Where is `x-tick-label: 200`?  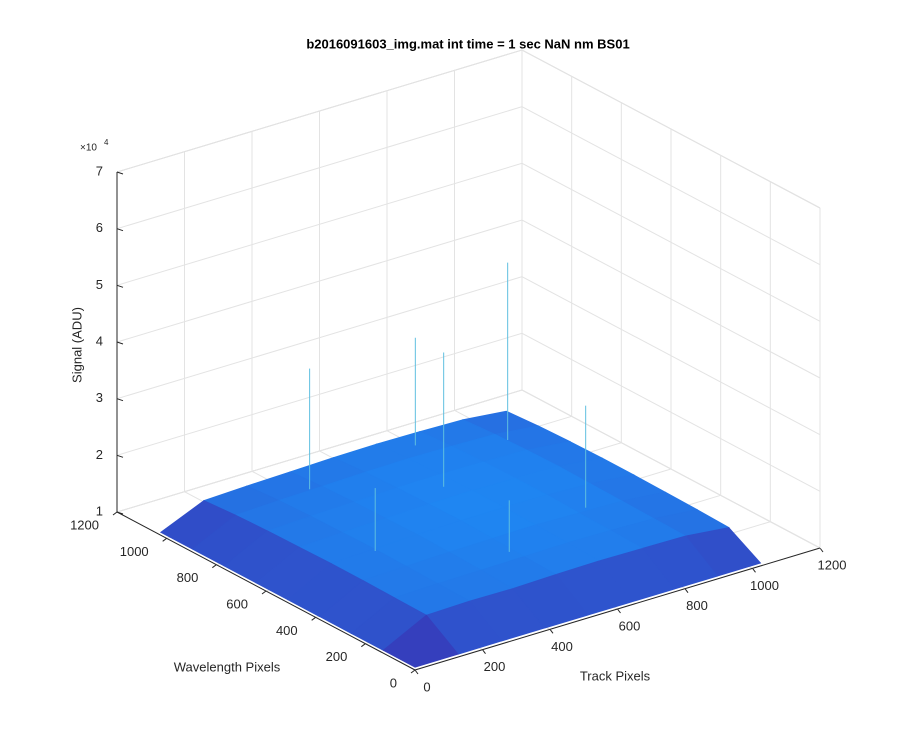 x-tick-label: 200 is located at coordinates (495, 666).